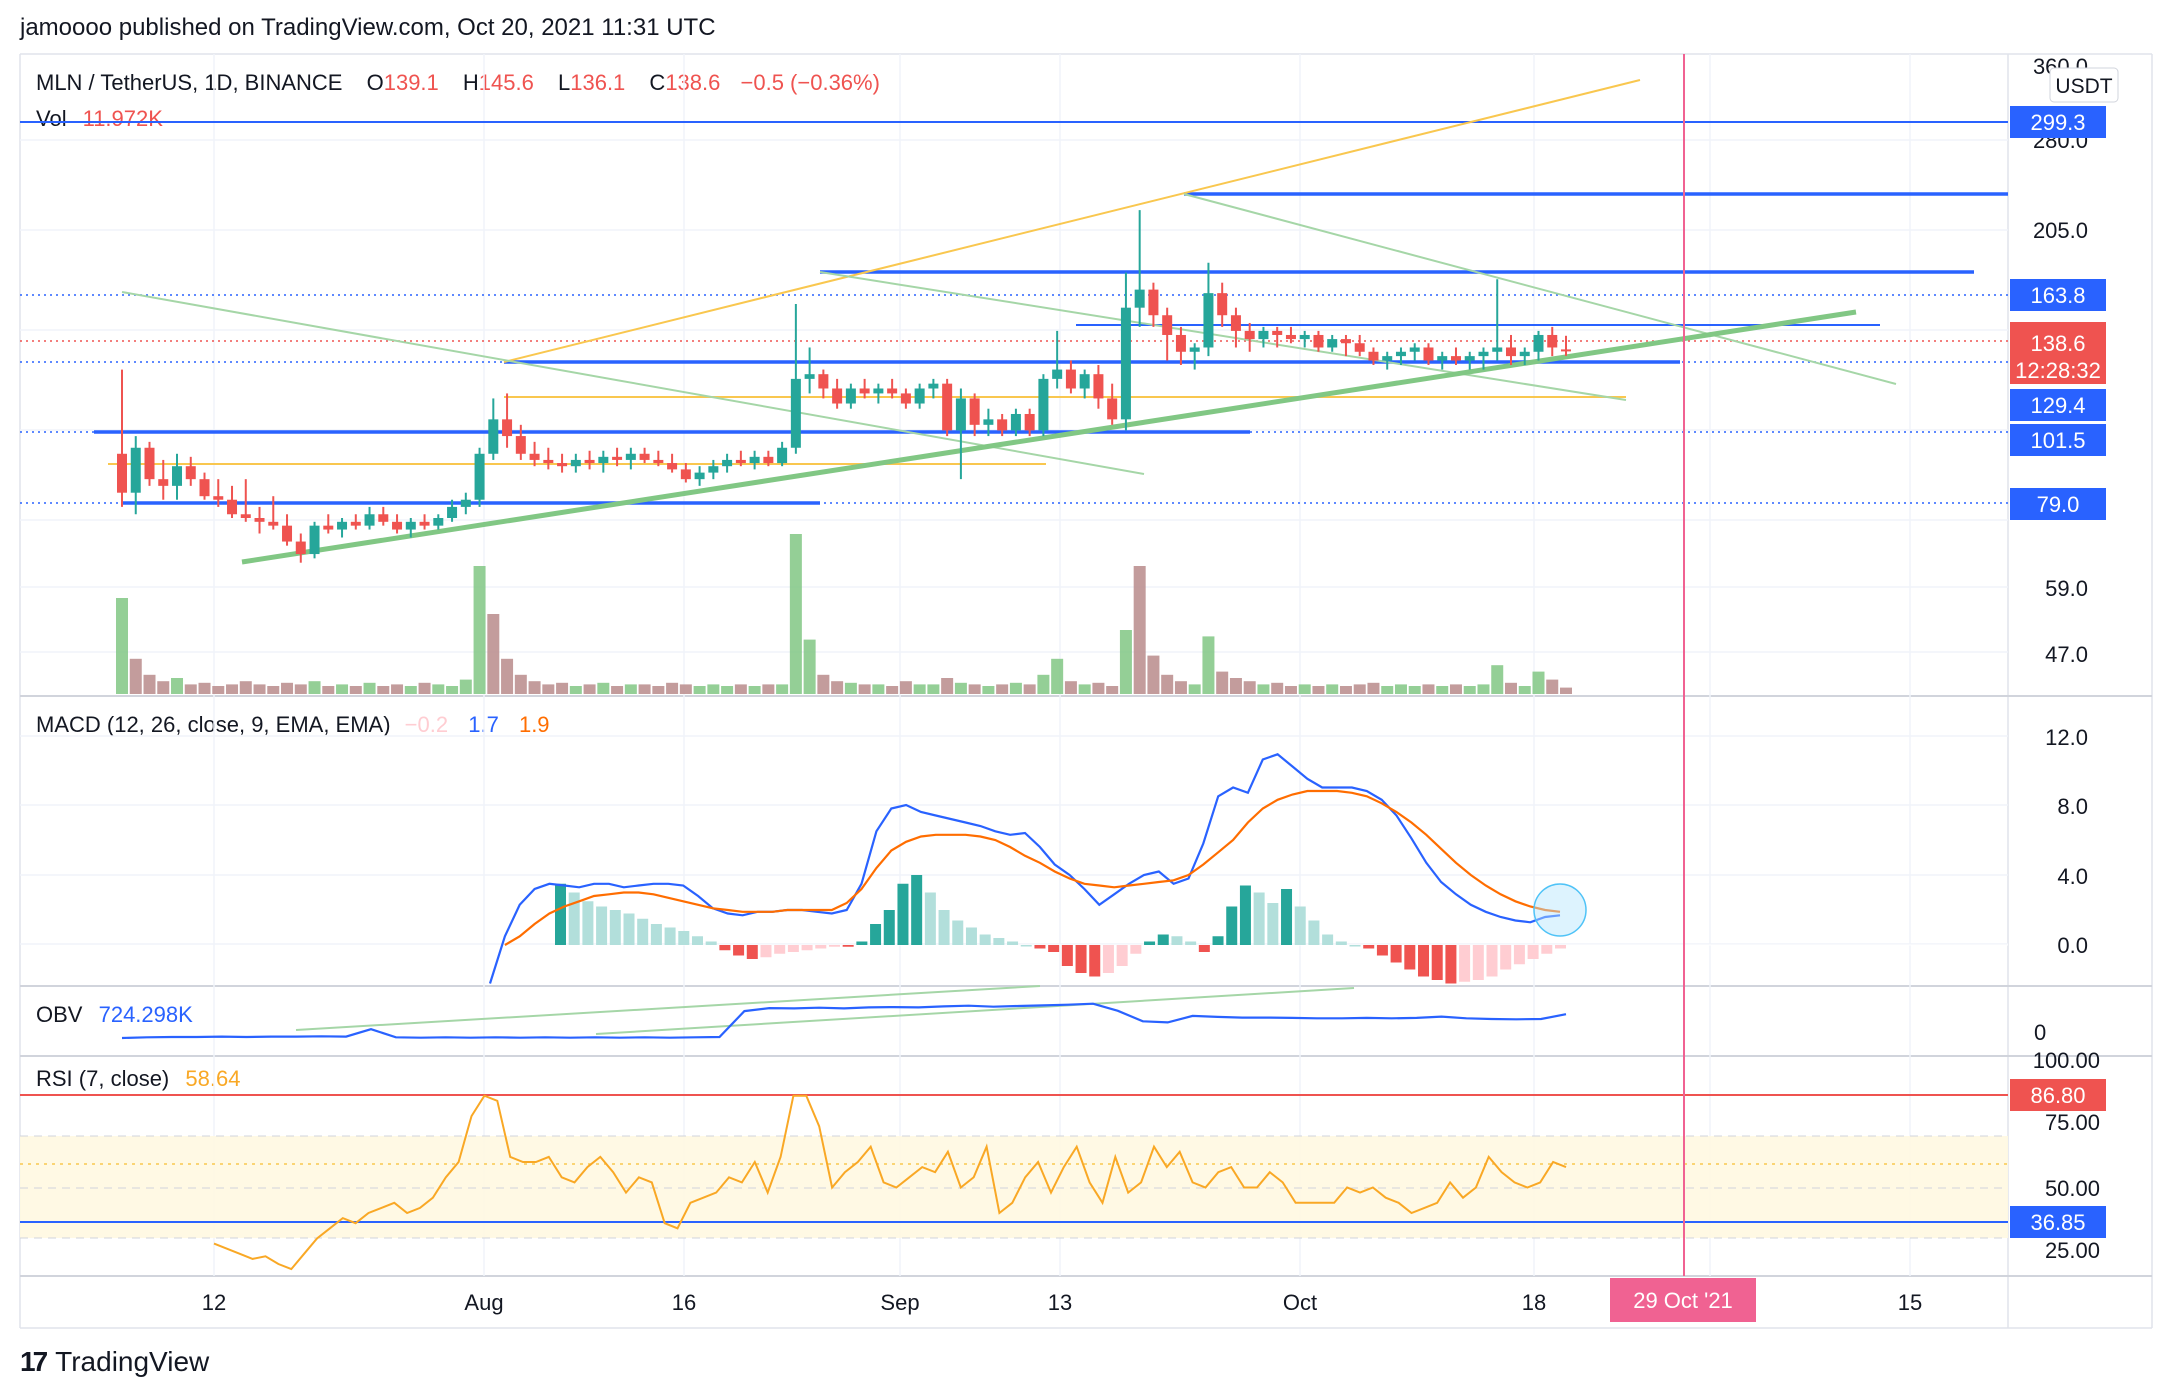 Image resolution: width=2172 pixels, height=1396 pixels. I want to click on time-axis: 12 Aug 16 Sep 13 Oct 18 15, so click(1062, 1302).